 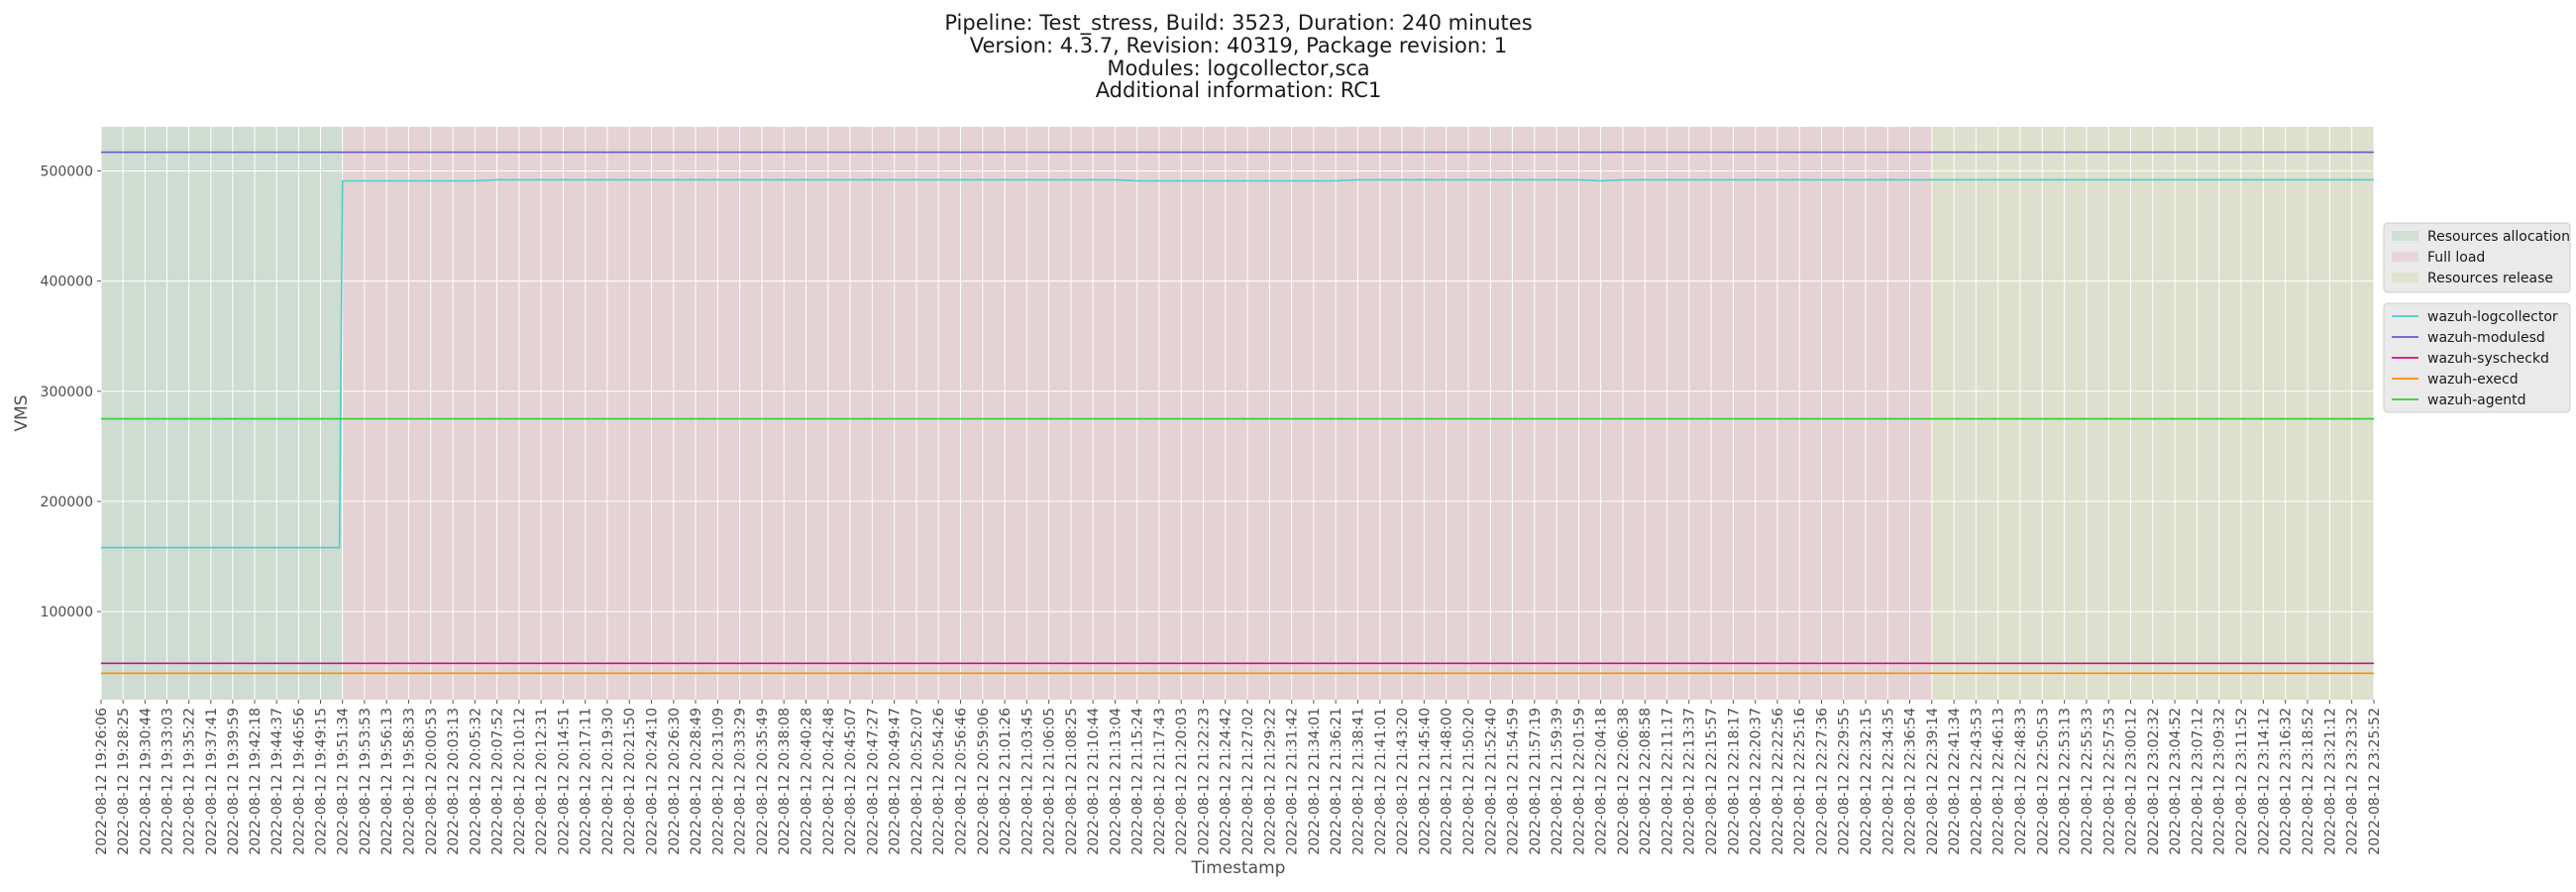 I want to click on x-tick-label: 2022-08-12 20:31:09, so click(x=718, y=782).